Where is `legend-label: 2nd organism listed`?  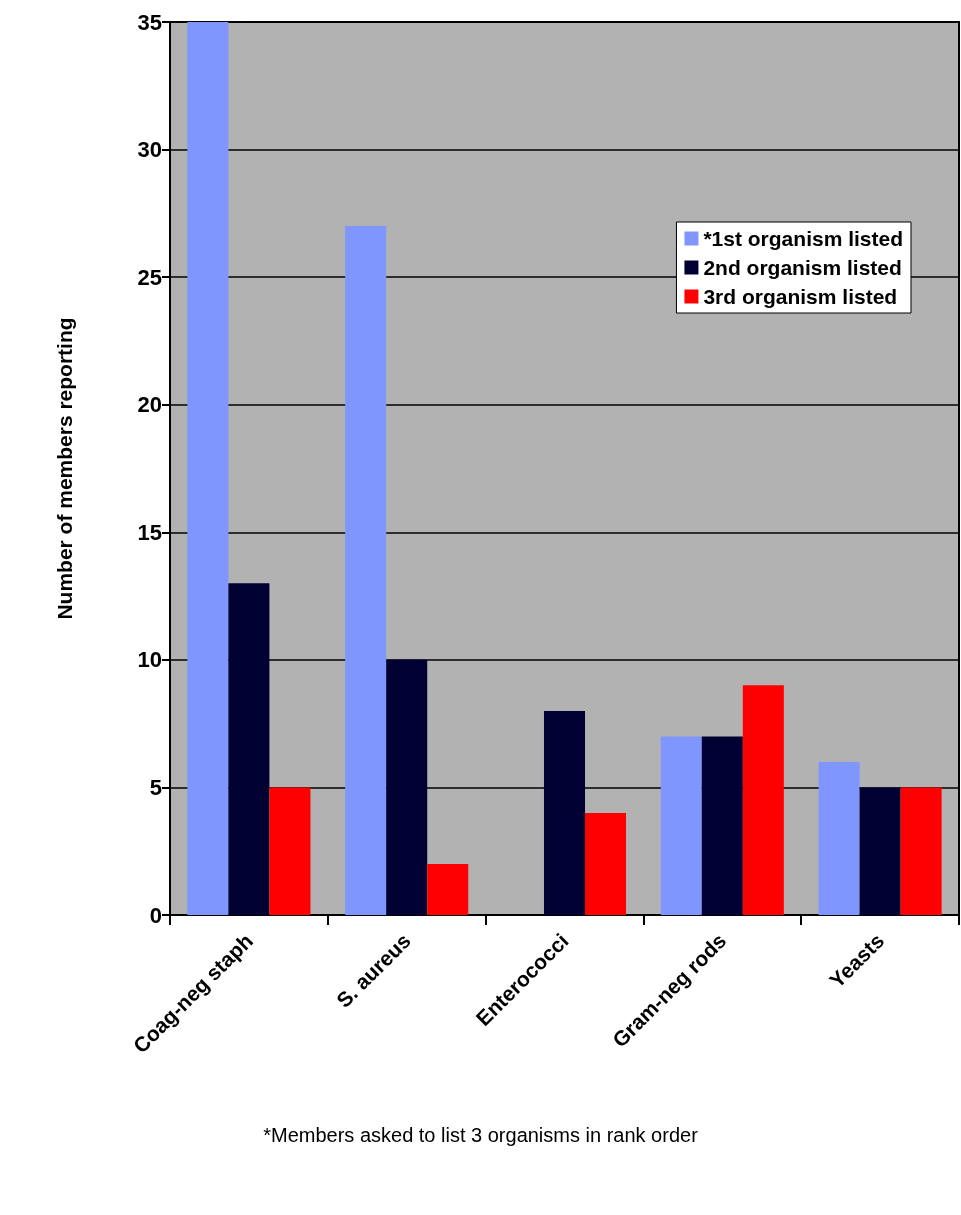 legend-label: 2nd organism listed is located at coordinates (802, 267).